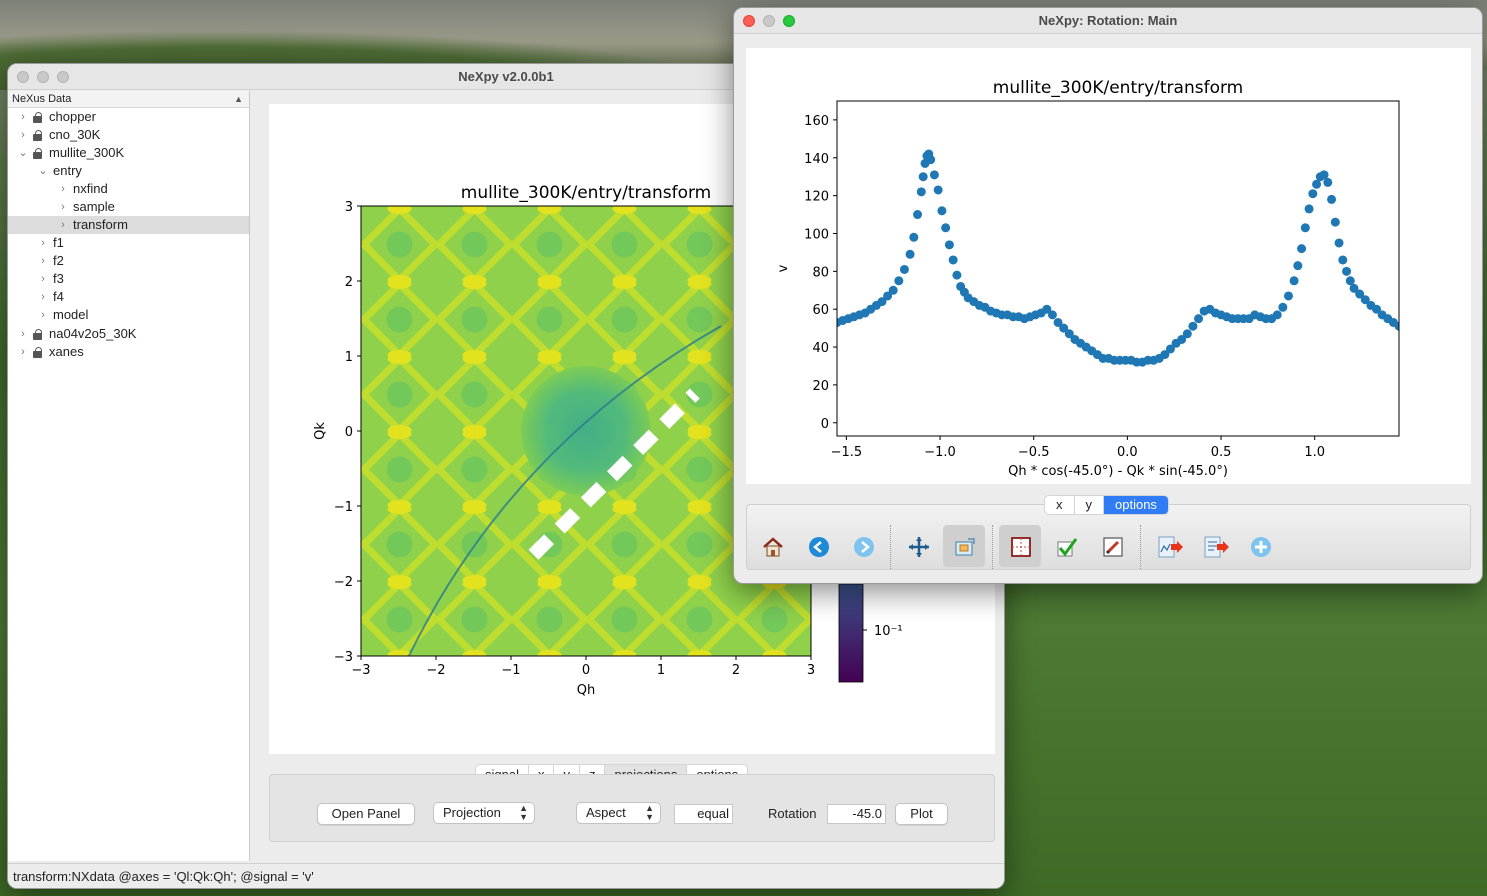 This screenshot has height=896, width=1487. I want to click on projection-select: Projection ▲ ▼, so click(484, 813).